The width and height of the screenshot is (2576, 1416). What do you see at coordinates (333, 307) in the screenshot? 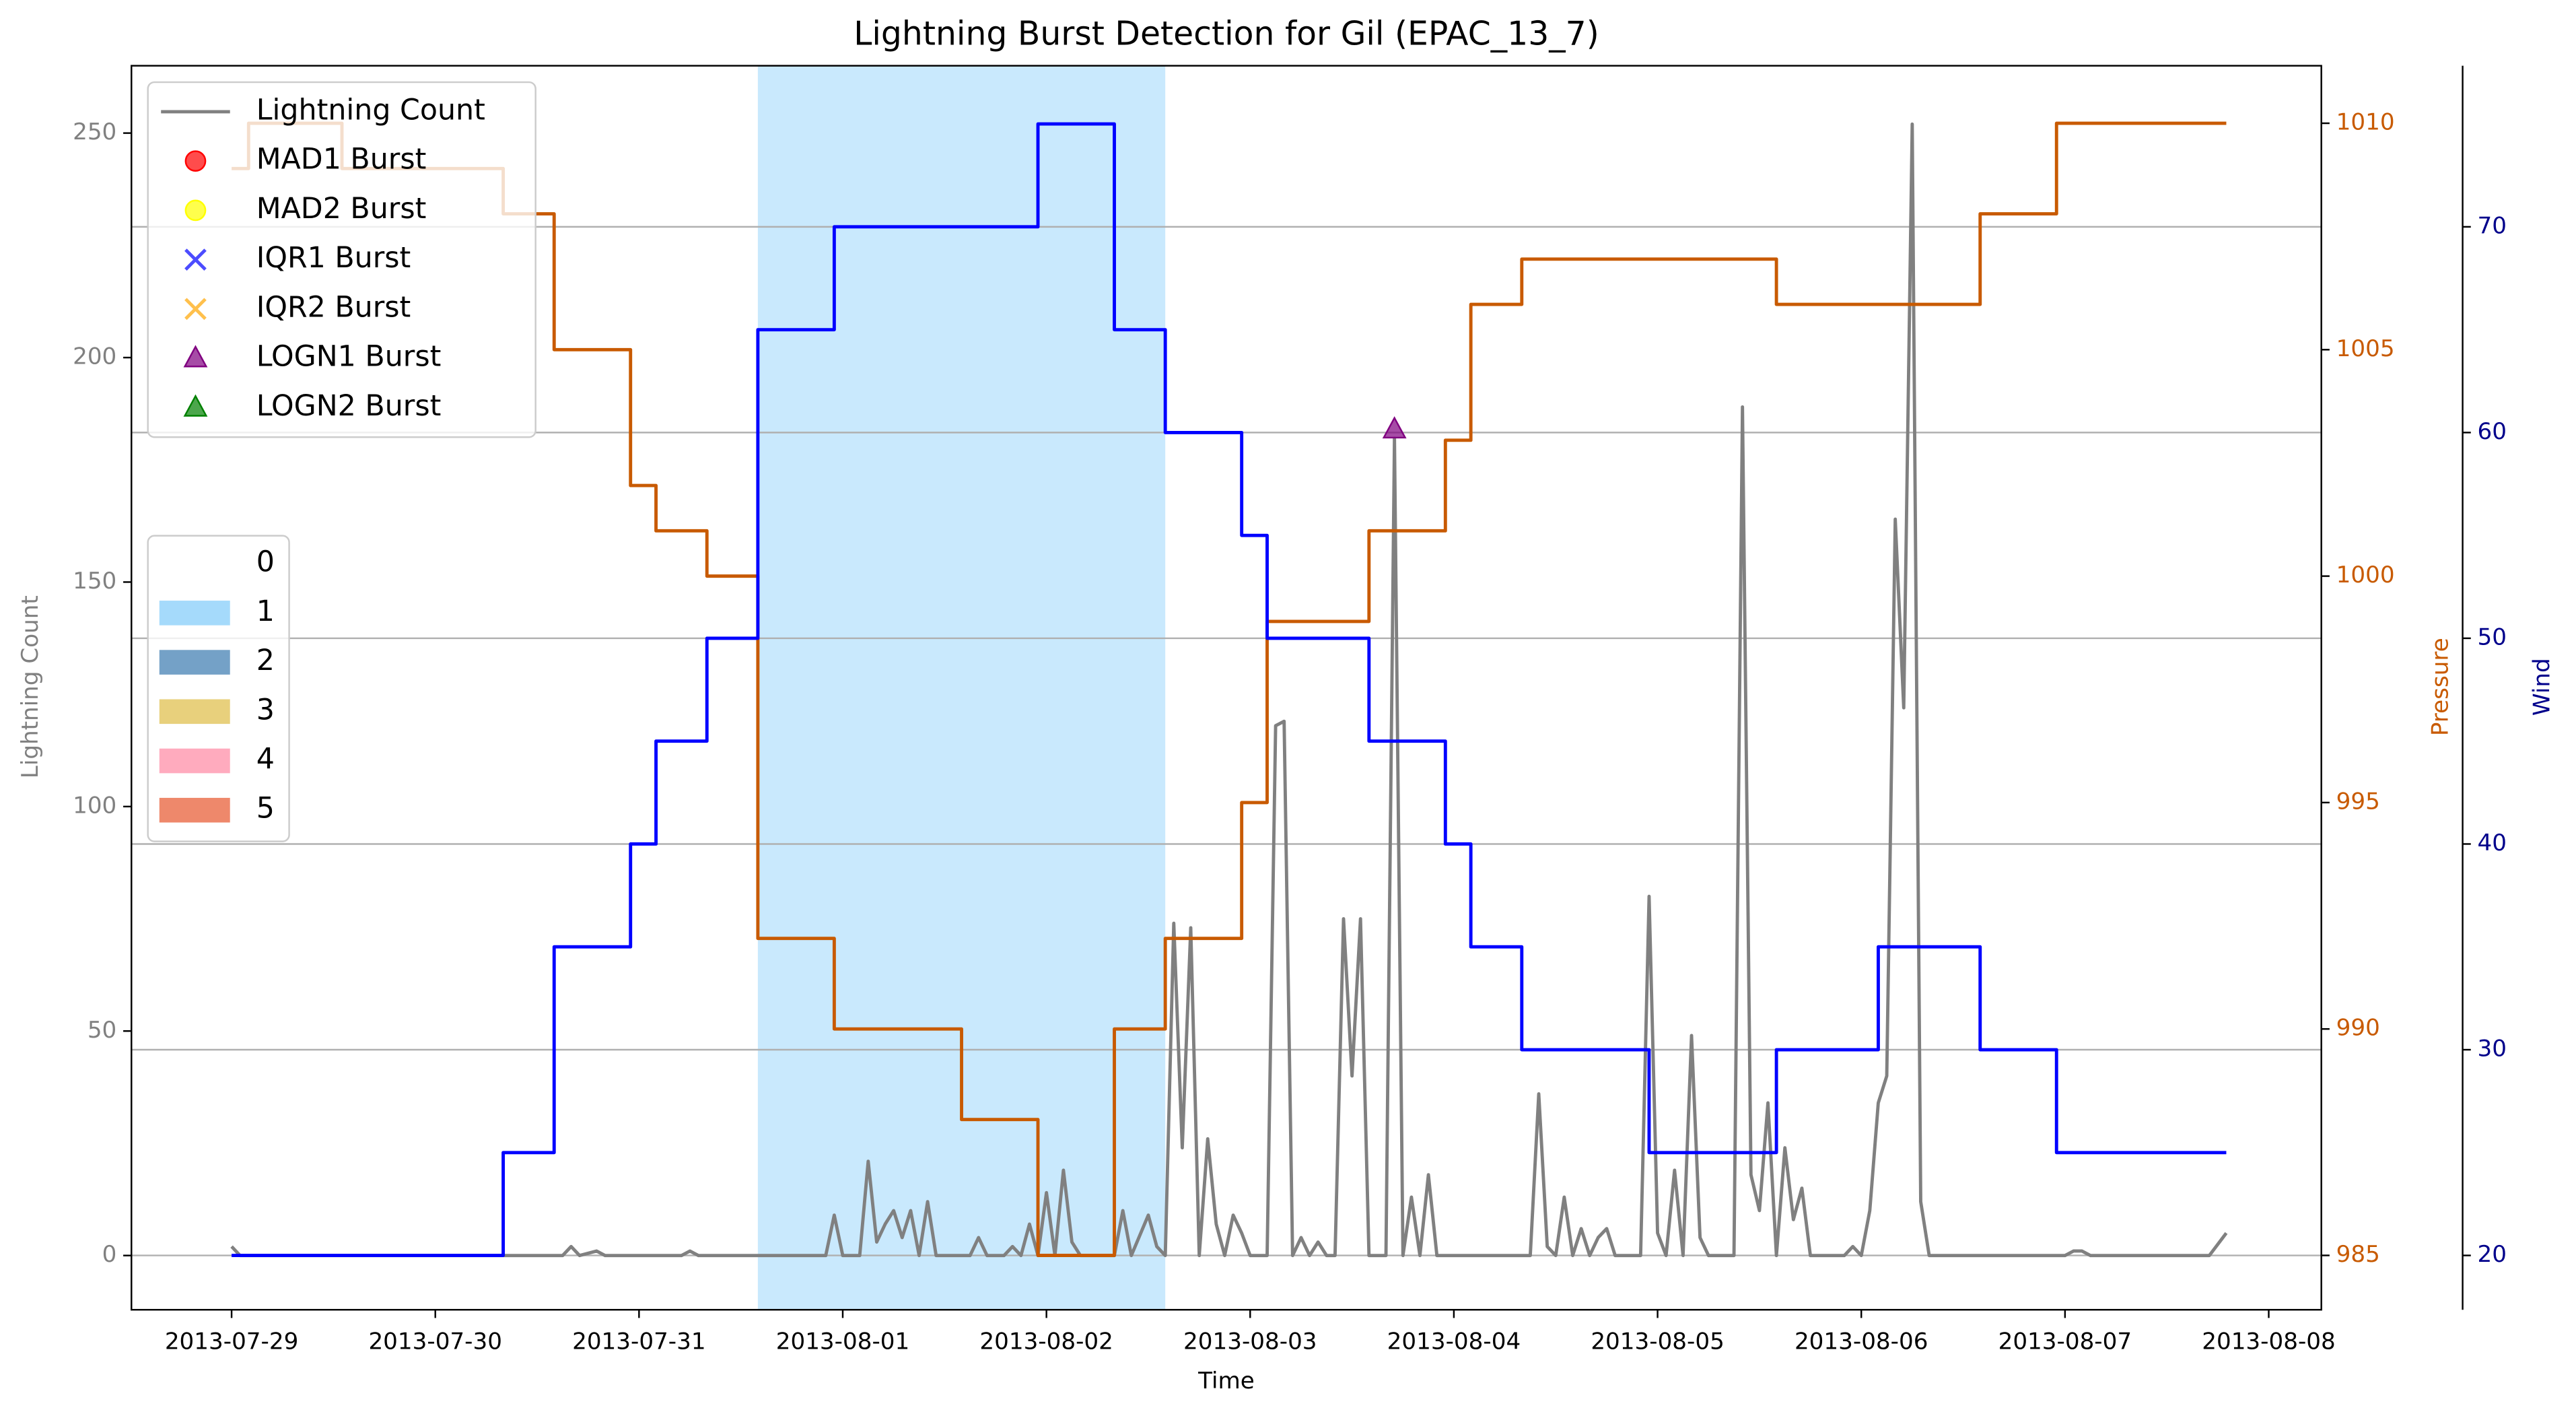
I see `legend-label: IQR2 Burst` at bounding box center [333, 307].